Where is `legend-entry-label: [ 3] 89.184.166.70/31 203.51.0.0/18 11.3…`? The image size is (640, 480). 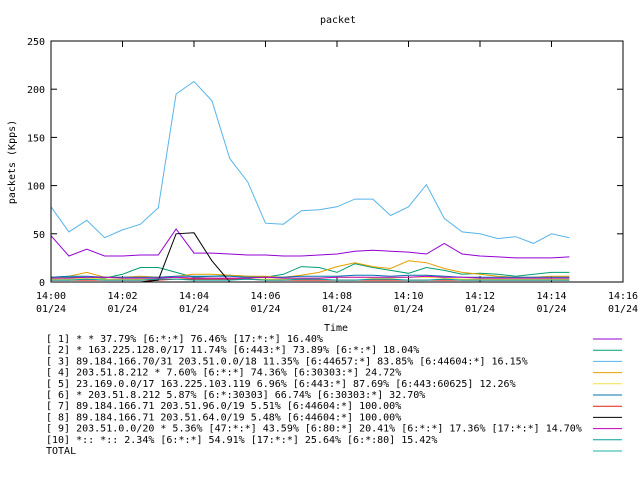
legend-entry-label: [ 3] 89.184.166.70/31 203.51.0.0/18 11.3… is located at coordinates (287, 361).